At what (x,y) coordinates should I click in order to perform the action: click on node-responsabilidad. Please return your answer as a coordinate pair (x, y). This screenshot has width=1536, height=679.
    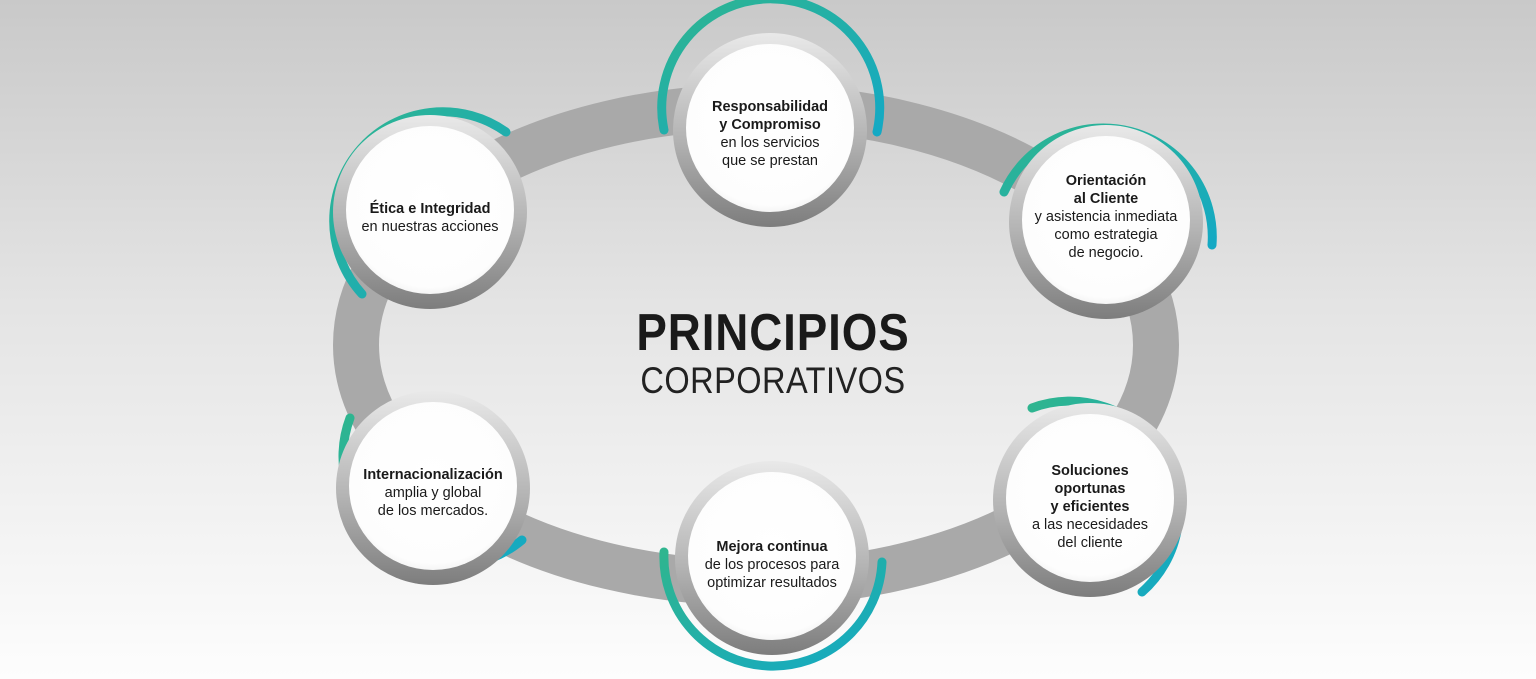
    Looking at the image, I should click on (771, 113).